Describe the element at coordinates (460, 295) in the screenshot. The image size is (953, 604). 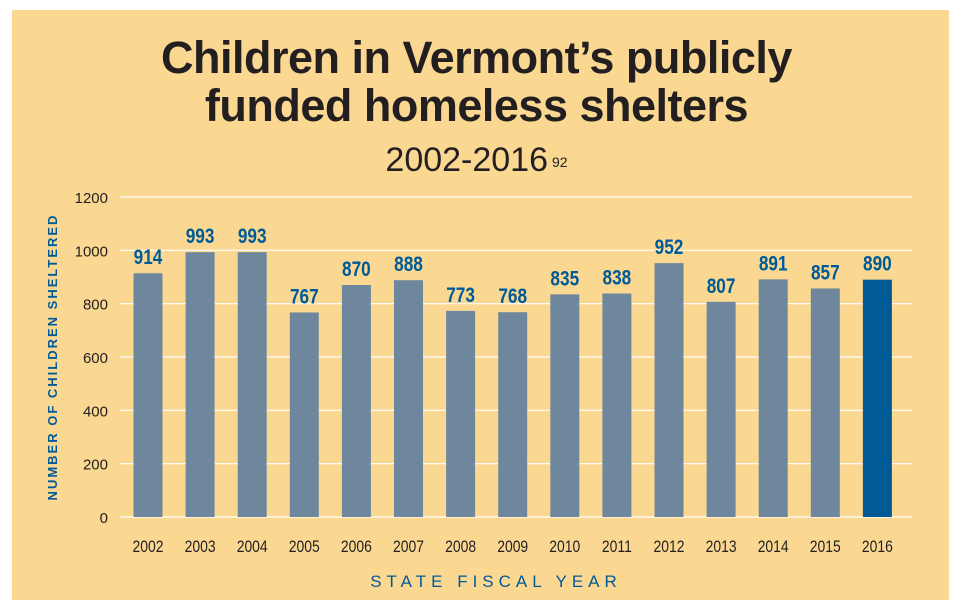
I see `data-label: 773` at that location.